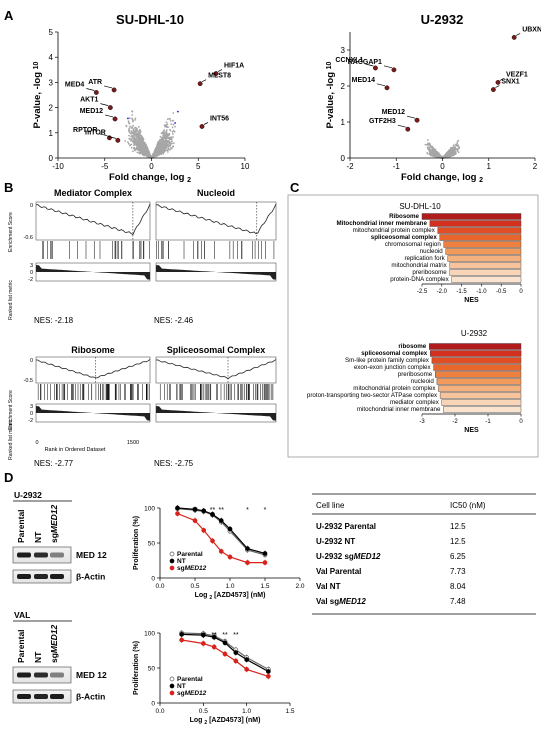  I want to click on y-tick-label: 100, so click(149, 509).